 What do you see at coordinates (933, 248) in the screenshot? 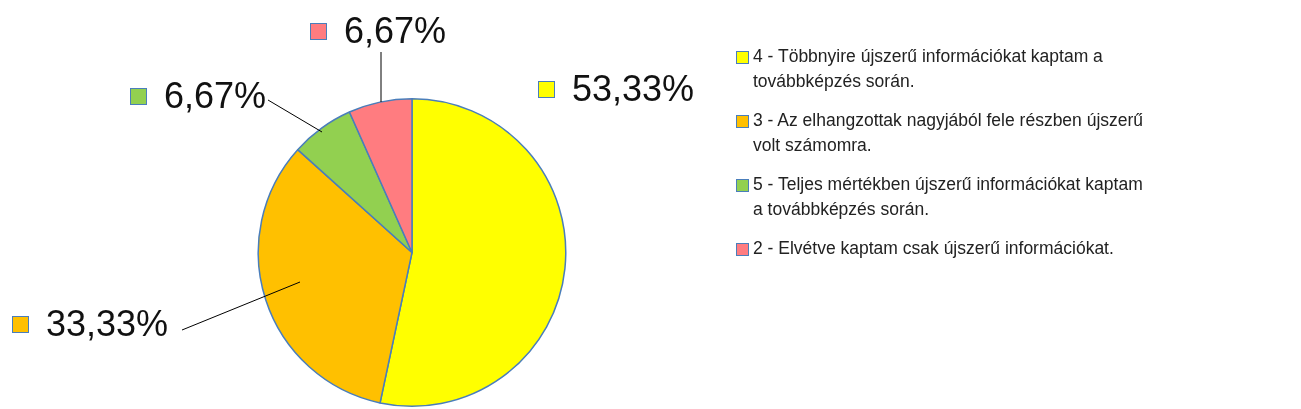
I see `legend-label: 2 - Elvétve kaptam csak újszerű információkat.` at bounding box center [933, 248].